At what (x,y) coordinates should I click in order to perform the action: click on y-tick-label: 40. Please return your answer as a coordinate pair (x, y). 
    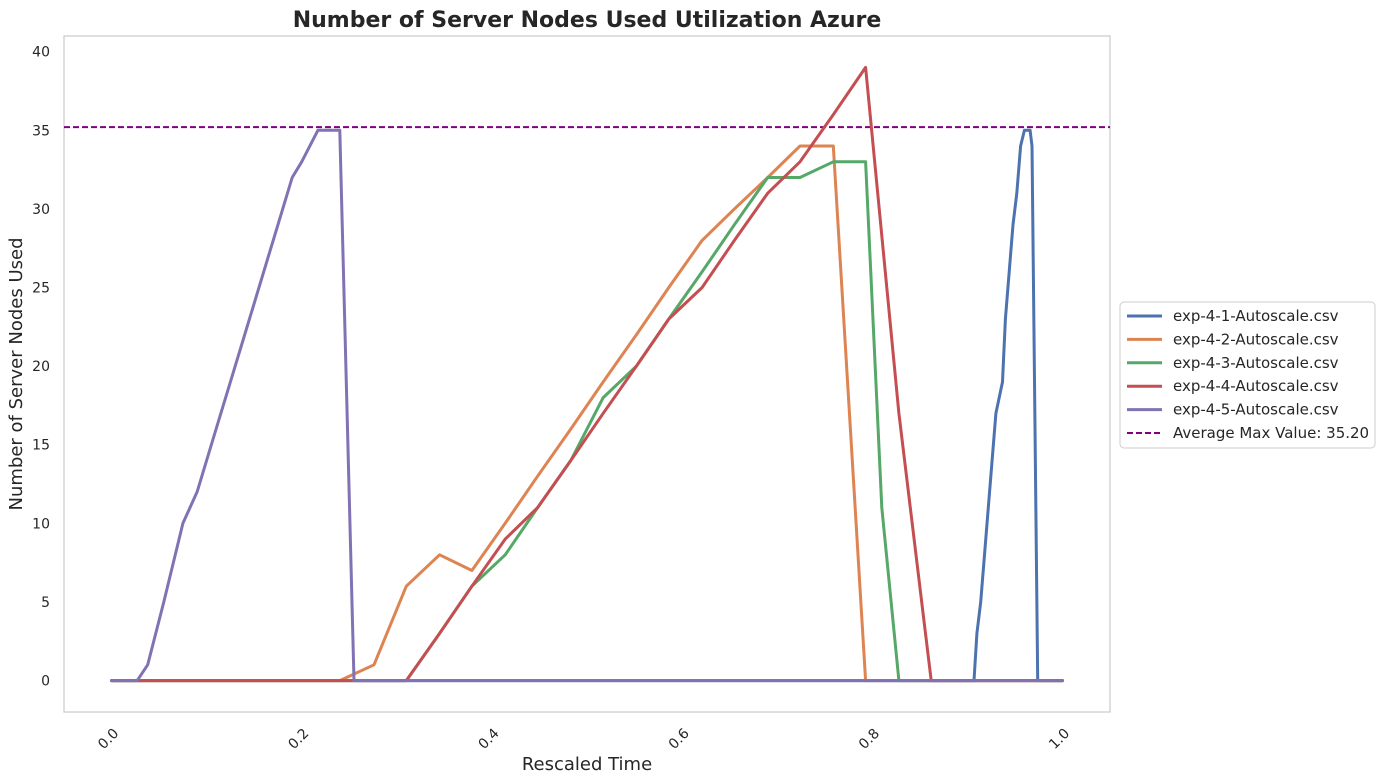
    Looking at the image, I should click on (41, 53).